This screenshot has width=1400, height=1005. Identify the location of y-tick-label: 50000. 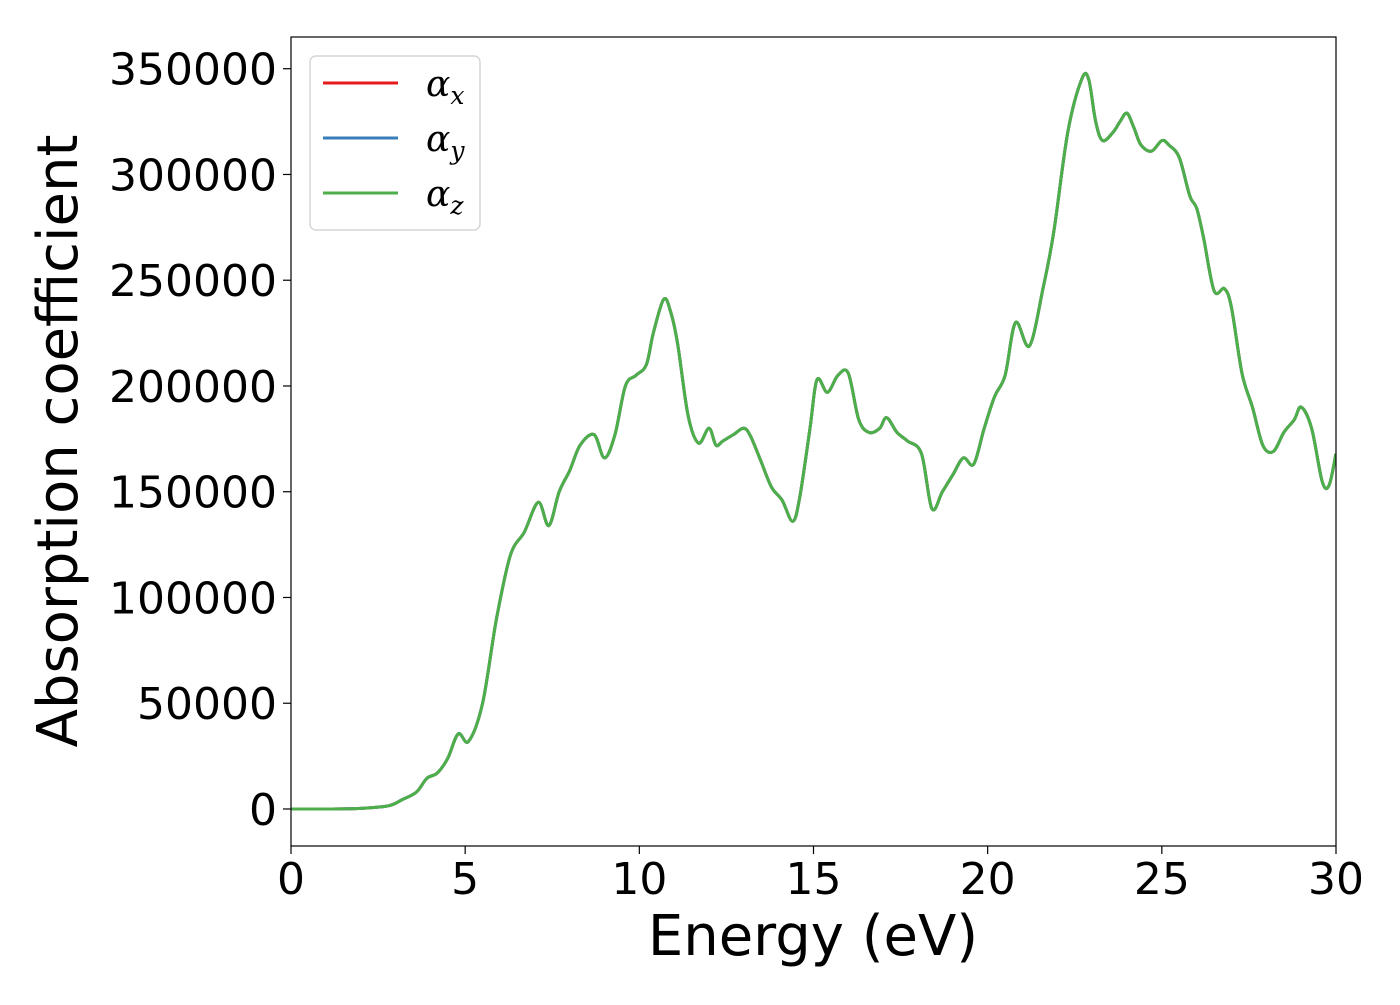
(207, 704).